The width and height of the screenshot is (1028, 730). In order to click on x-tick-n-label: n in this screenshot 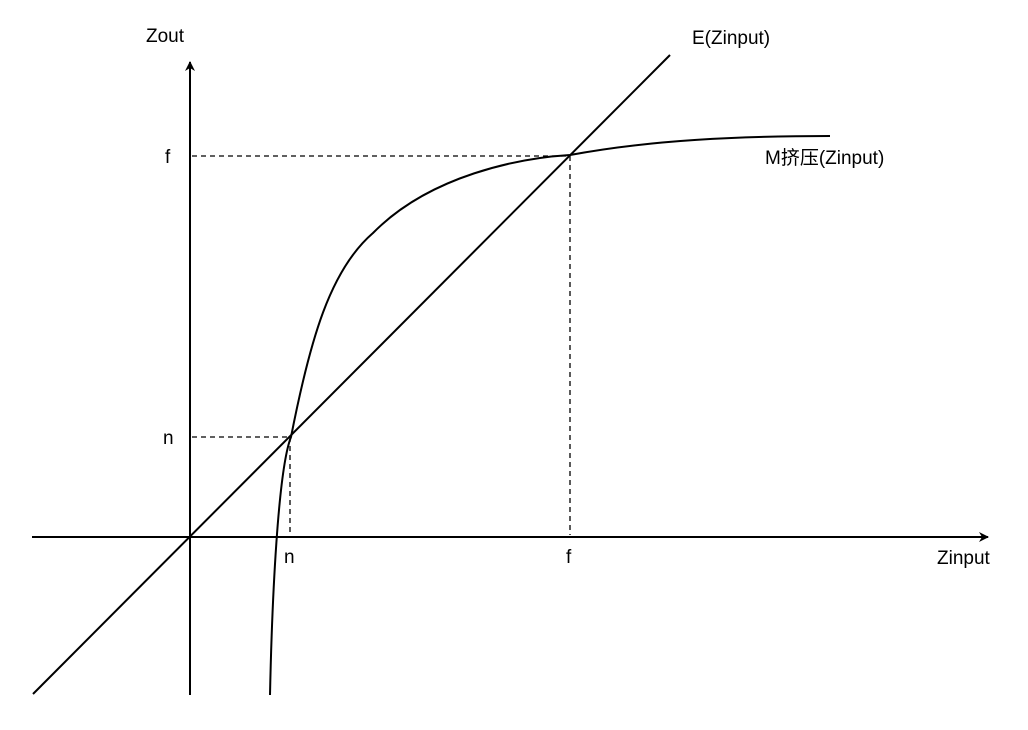, I will do `click(289, 557)`.